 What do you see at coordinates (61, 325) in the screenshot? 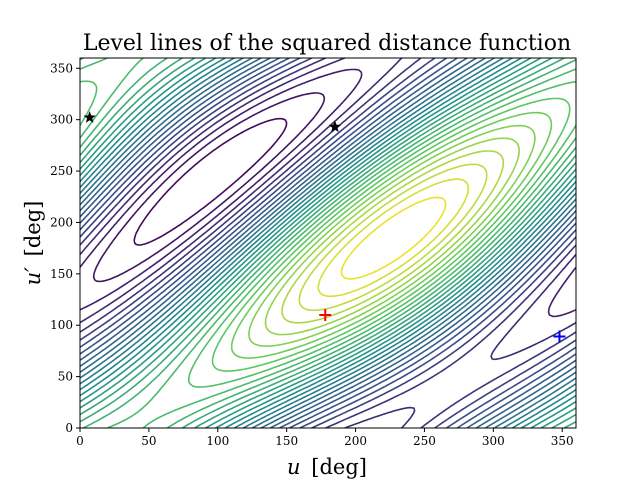
I see `y-tick-label: 100` at bounding box center [61, 325].